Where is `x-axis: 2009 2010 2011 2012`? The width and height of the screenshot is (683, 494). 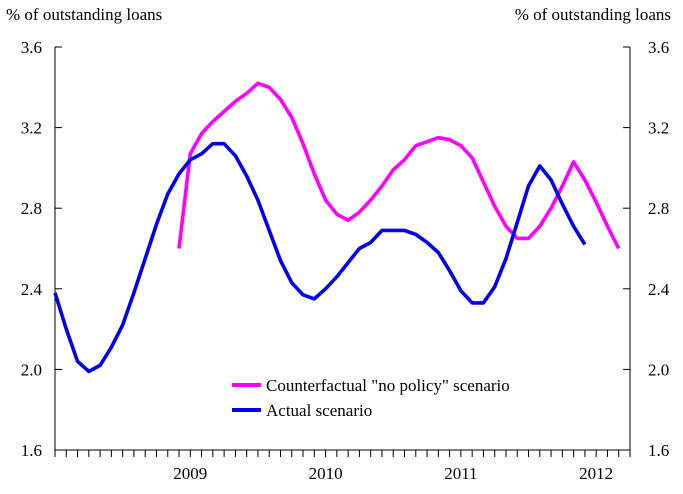 x-axis: 2009 2010 2011 2012 is located at coordinates (342, 466).